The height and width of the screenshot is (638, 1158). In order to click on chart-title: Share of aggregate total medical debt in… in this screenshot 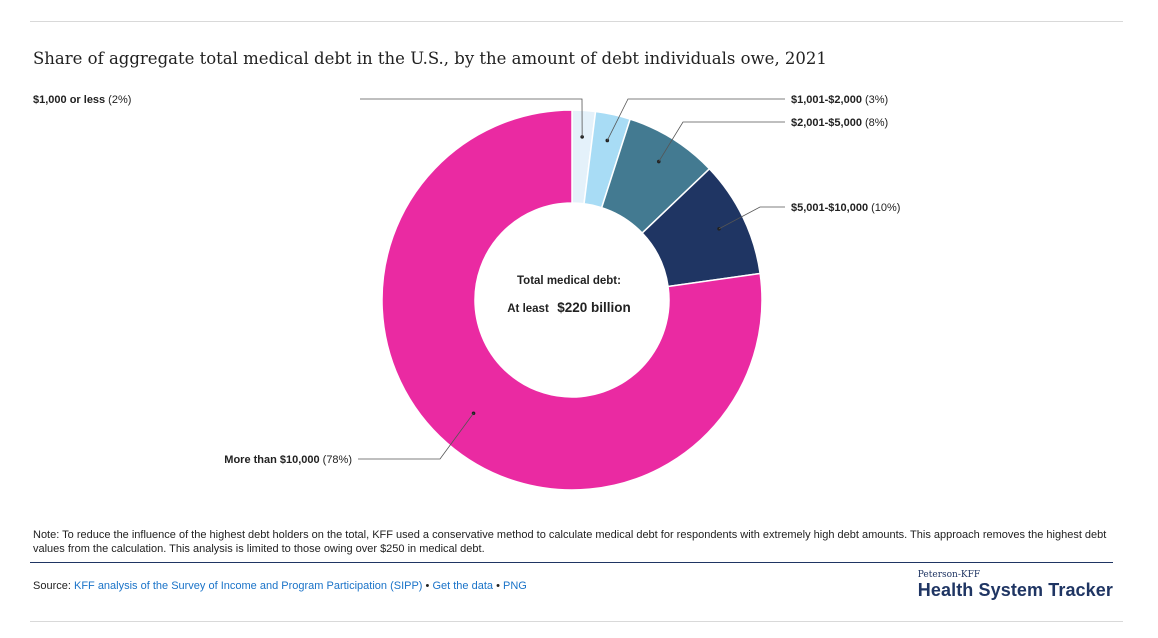, I will do `click(430, 58)`.